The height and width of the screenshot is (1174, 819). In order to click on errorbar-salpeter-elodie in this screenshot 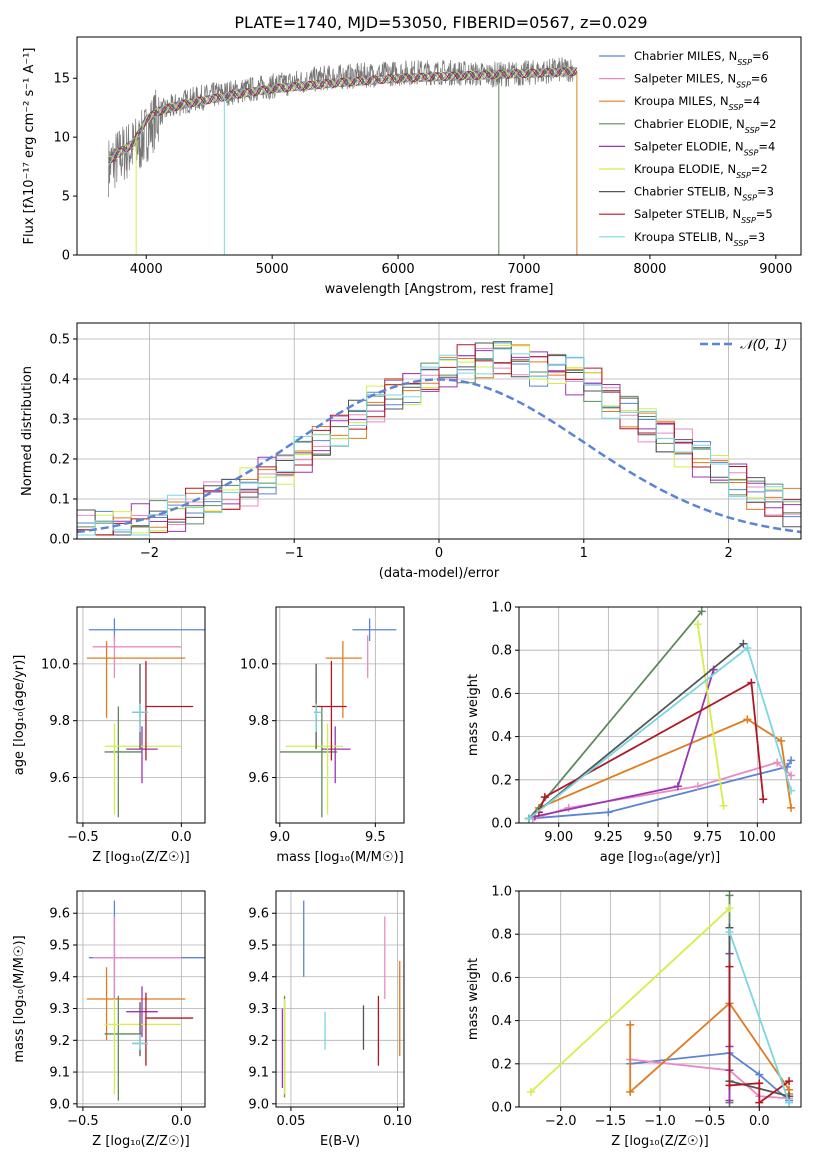, I will do `click(142, 1012)`.